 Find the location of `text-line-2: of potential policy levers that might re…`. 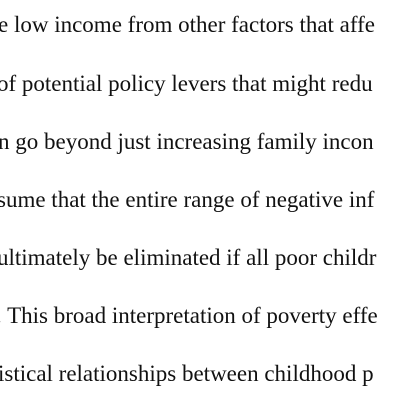

text-line-2: of potential policy levers that might re… is located at coordinates (186, 83).